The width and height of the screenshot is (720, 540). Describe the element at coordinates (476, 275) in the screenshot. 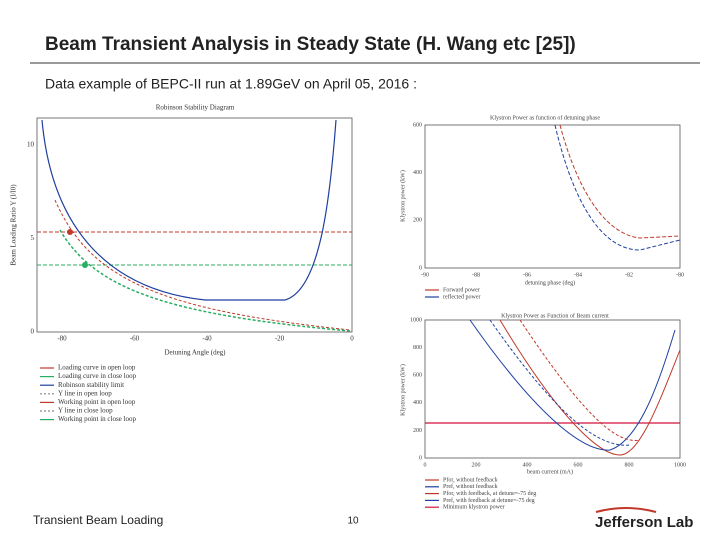

I see `x-tick-label: -88` at that location.